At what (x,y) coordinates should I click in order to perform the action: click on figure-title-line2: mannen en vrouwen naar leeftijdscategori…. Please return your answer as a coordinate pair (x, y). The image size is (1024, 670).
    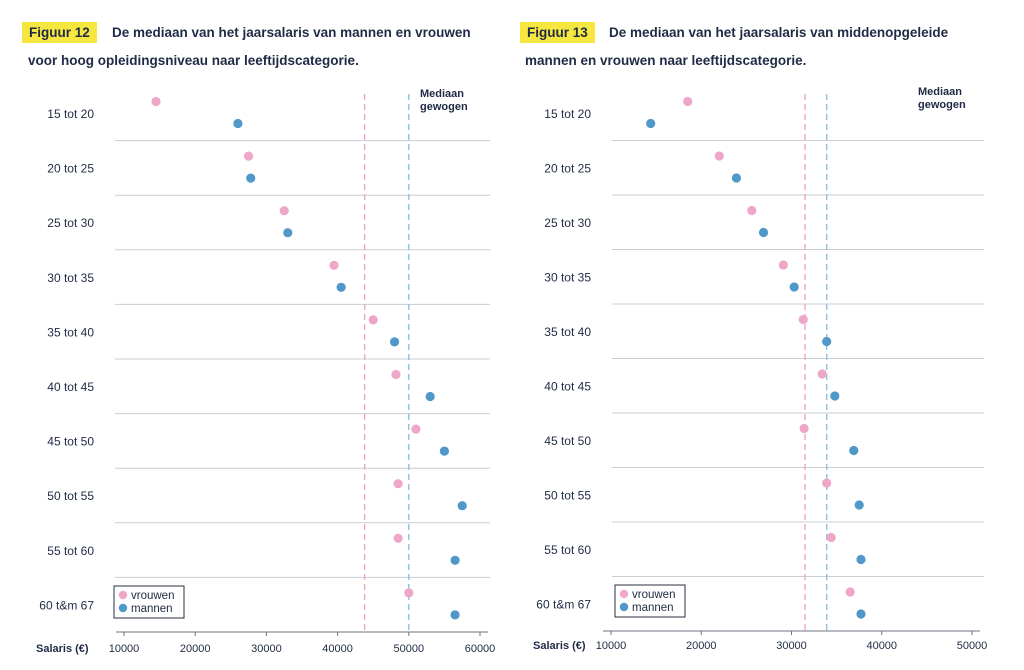
    Looking at the image, I should click on (666, 60).